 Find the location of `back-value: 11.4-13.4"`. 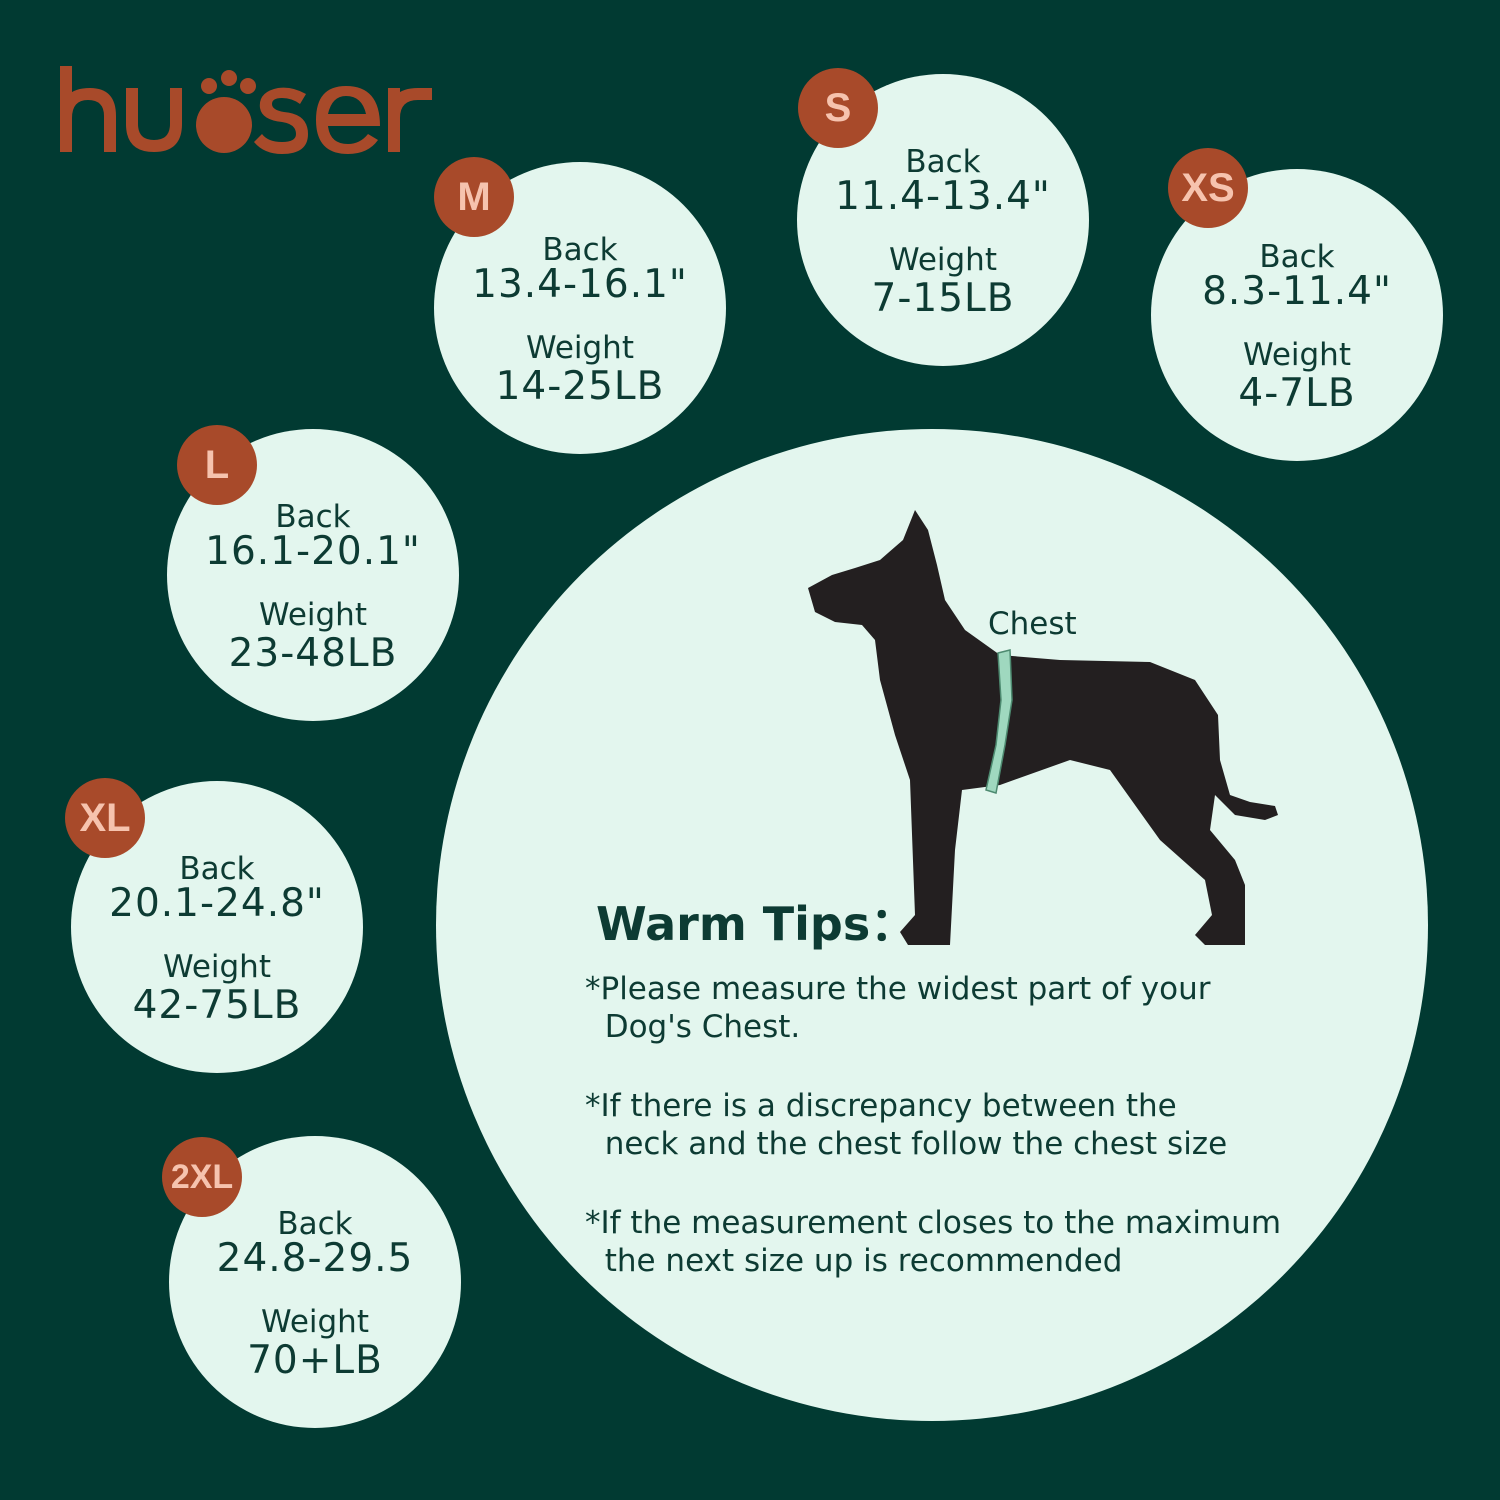

back-value: 11.4-13.4" is located at coordinates (943, 196).